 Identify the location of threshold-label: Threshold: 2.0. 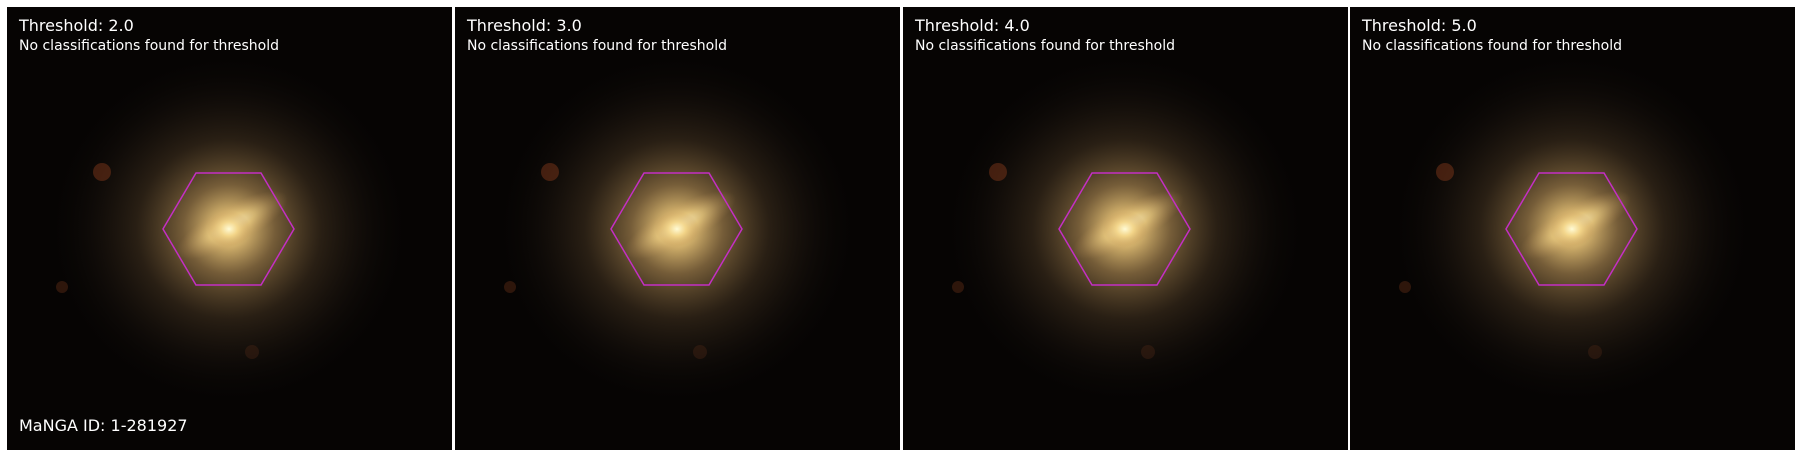
(76, 25).